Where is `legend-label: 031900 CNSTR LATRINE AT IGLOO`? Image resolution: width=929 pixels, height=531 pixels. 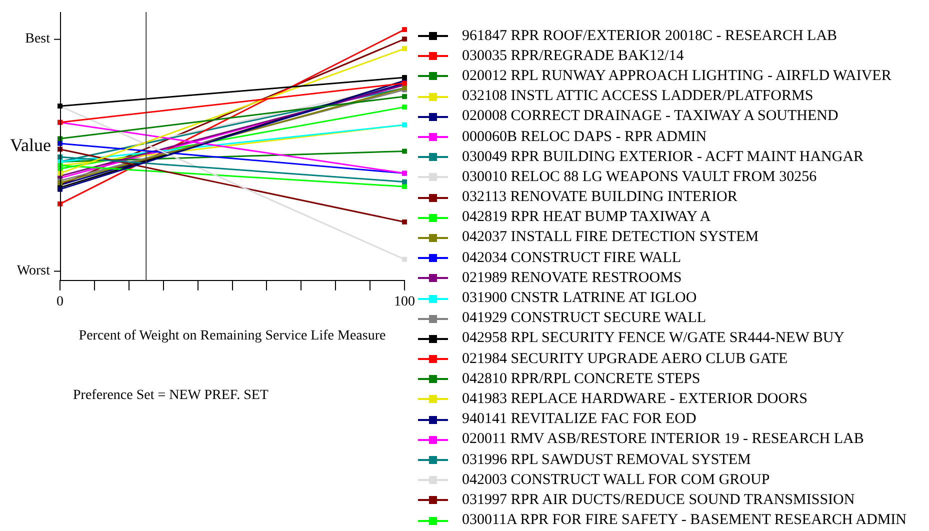 legend-label: 031900 CNSTR LATRINE AT IGLOO is located at coordinates (579, 299).